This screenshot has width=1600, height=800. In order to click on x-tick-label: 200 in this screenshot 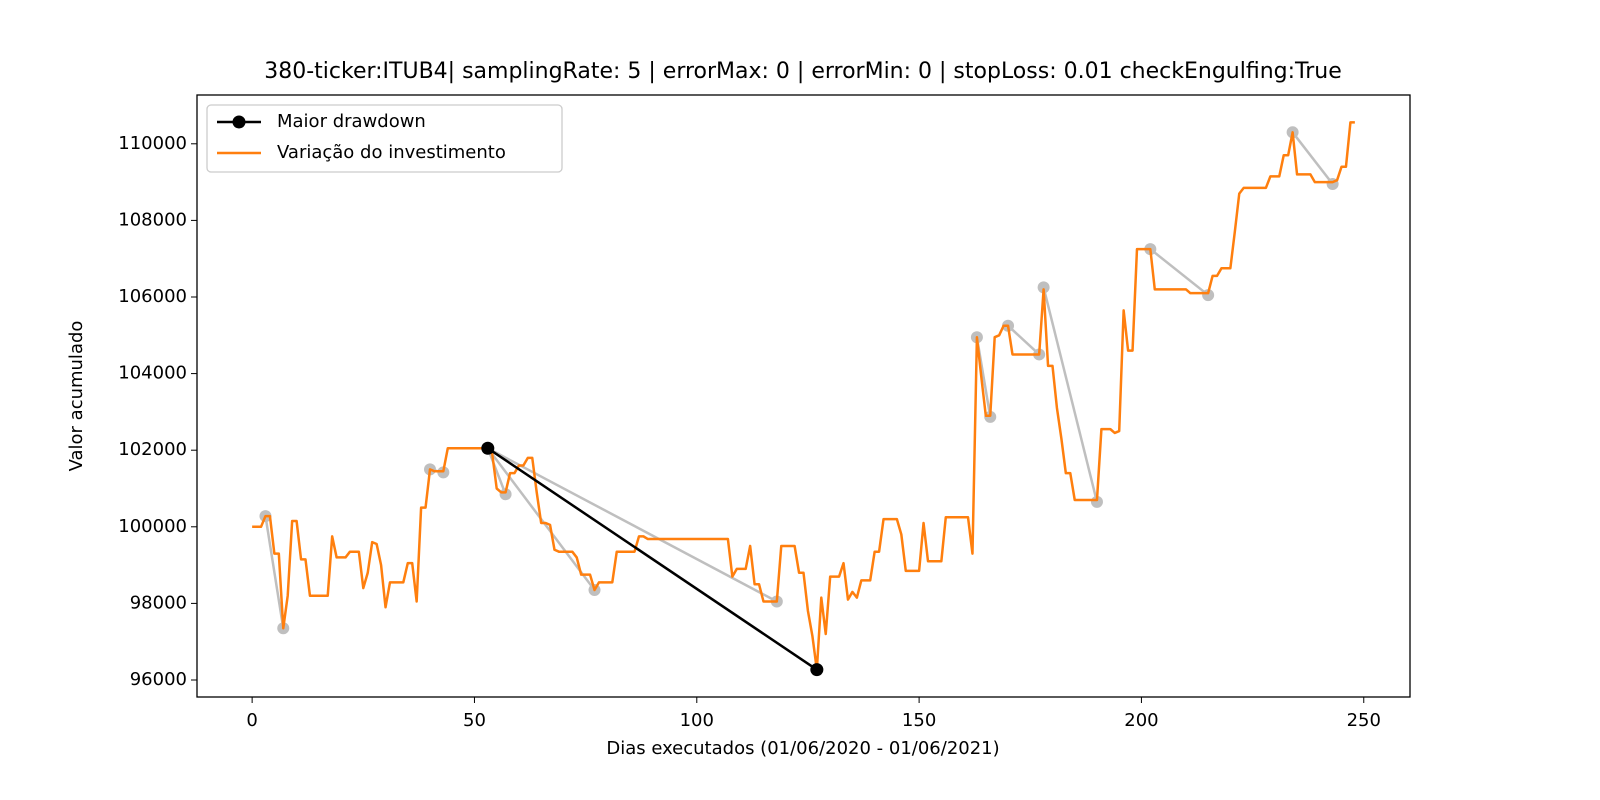, I will do `click(1141, 720)`.